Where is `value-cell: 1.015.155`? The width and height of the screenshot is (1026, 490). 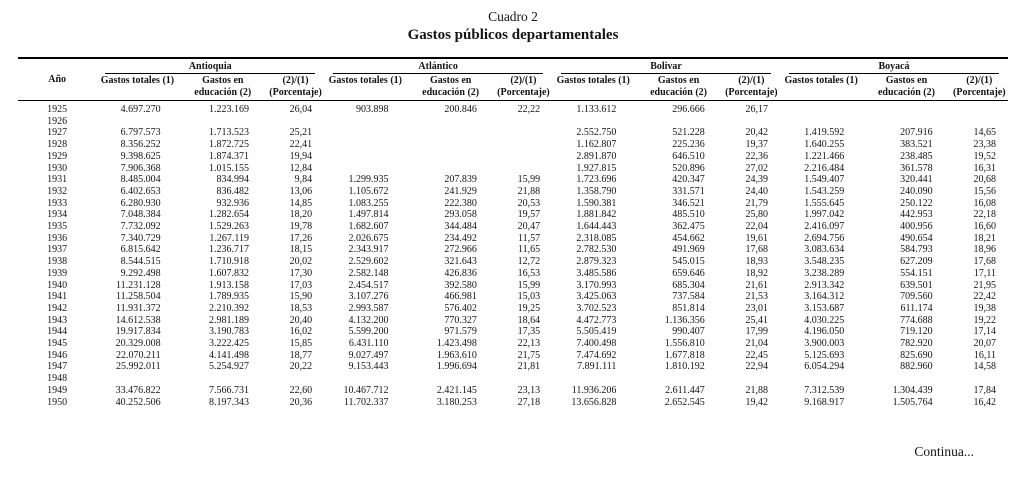
value-cell: 1.015.155 is located at coordinates (228, 168).